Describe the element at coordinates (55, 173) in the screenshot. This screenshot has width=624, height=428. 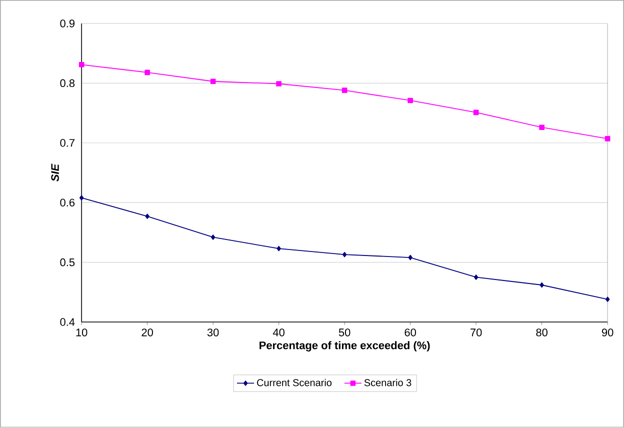
I see `y-axis-title: SIE` at that location.